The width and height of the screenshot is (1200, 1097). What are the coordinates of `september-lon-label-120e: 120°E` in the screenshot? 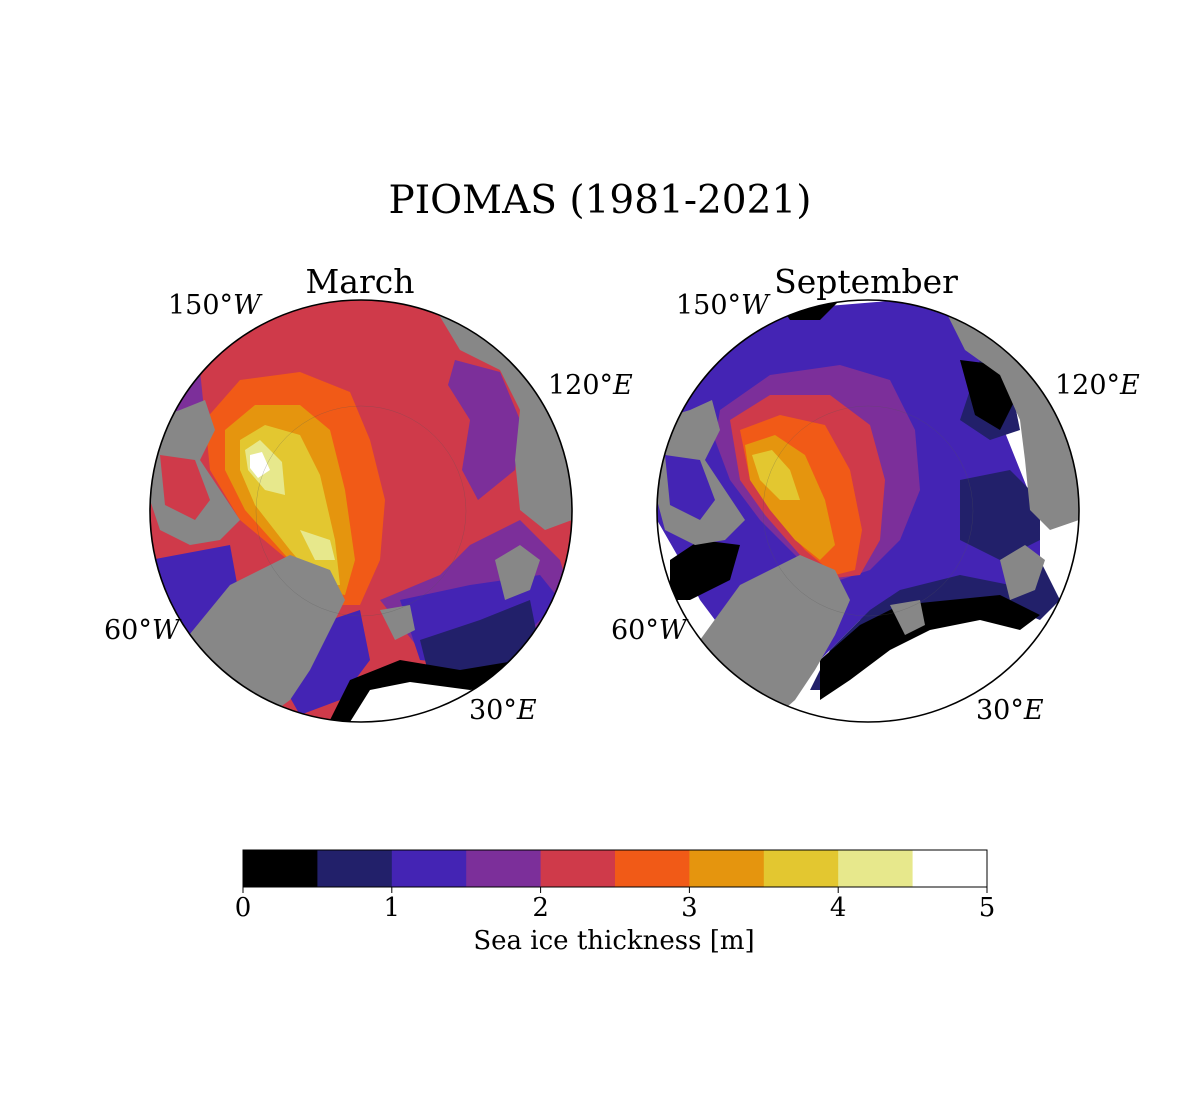 It's located at (1097, 385).